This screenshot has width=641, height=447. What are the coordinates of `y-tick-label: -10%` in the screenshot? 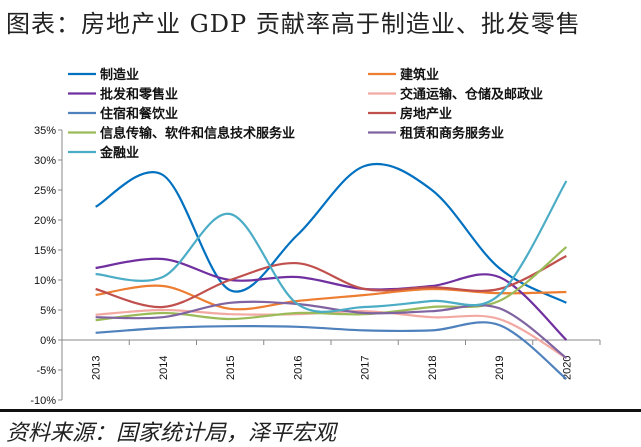 It's located at (43, 401).